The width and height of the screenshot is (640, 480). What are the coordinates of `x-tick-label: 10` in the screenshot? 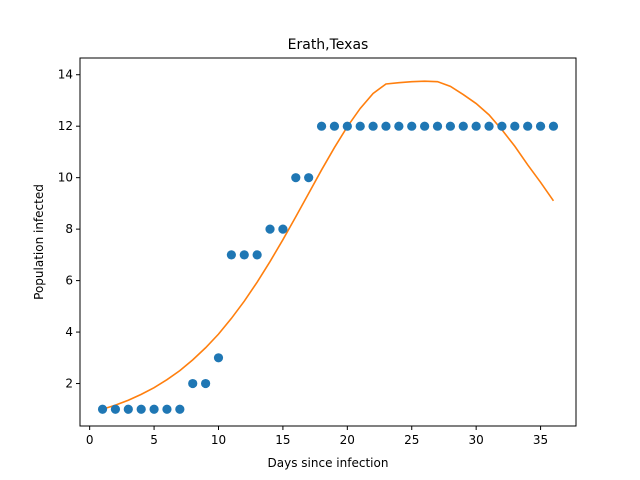 It's located at (218, 440).